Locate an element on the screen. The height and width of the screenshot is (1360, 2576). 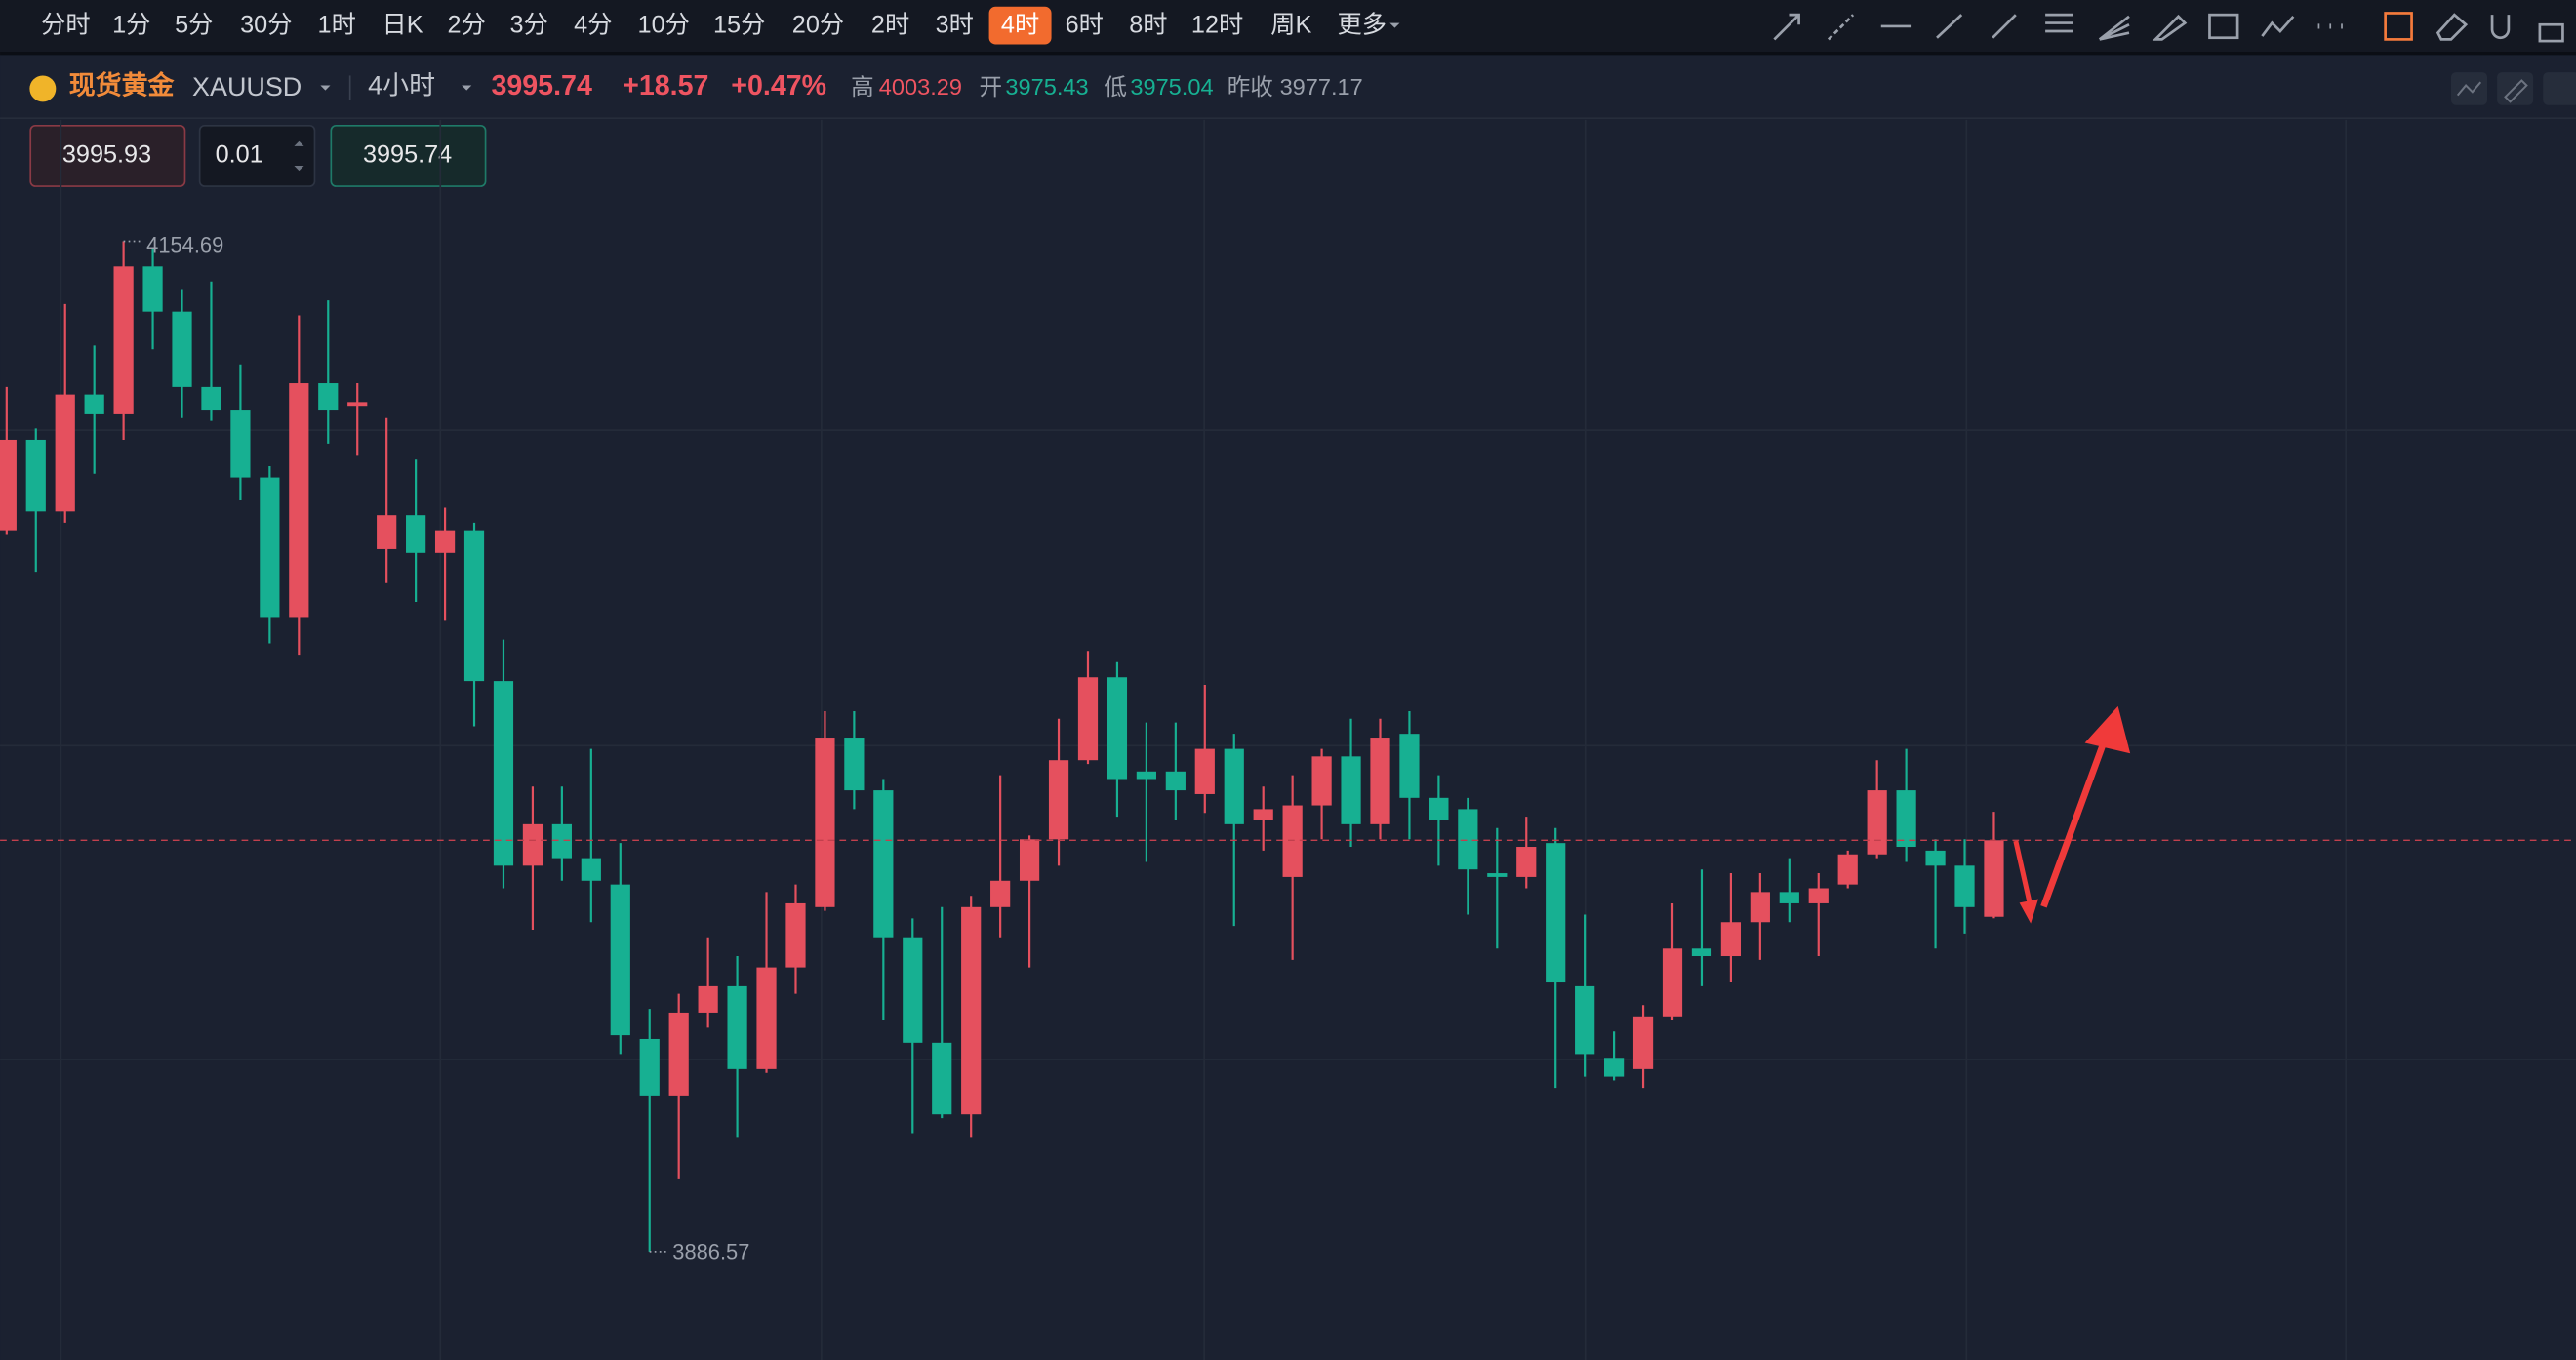
symbol-code: XAUUSD is located at coordinates (247, 86).